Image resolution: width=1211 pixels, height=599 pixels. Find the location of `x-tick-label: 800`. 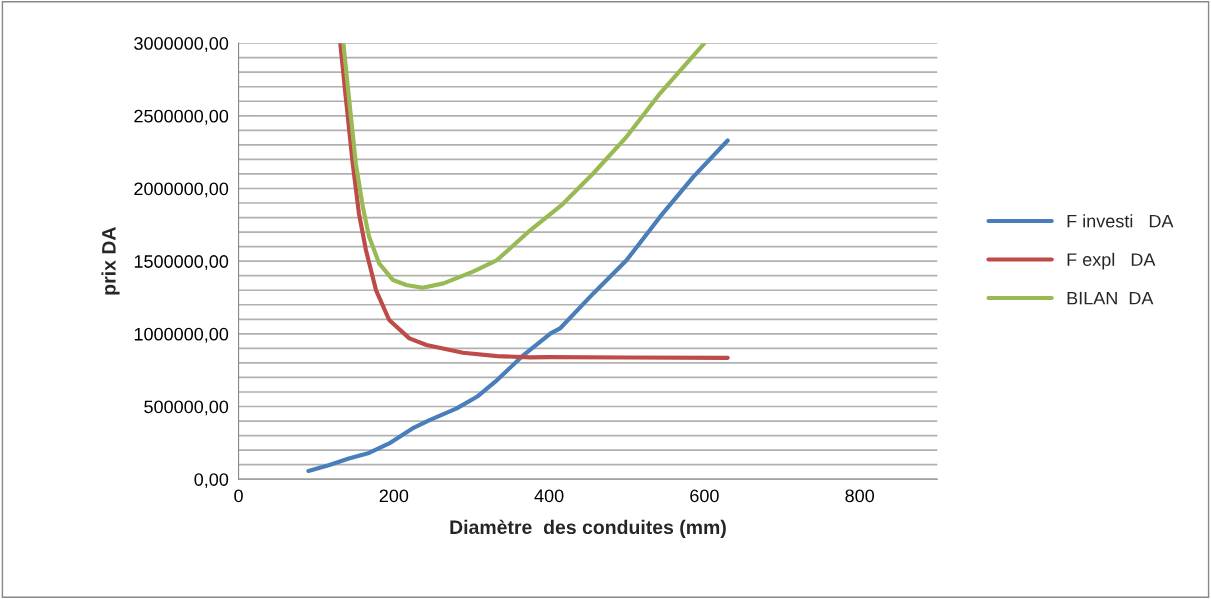

x-tick-label: 800 is located at coordinates (860, 496).